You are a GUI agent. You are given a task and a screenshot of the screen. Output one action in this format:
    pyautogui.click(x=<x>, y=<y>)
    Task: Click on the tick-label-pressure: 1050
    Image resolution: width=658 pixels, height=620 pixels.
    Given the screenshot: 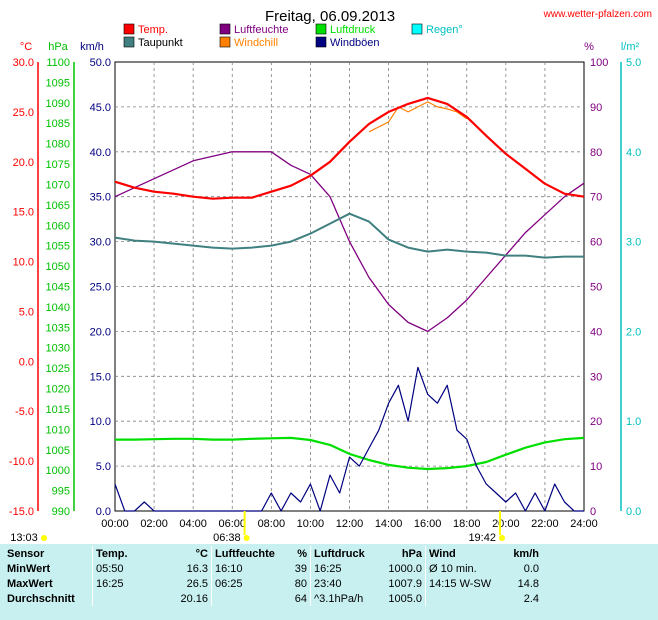 What is the action you would take?
    pyautogui.click(x=58, y=267)
    